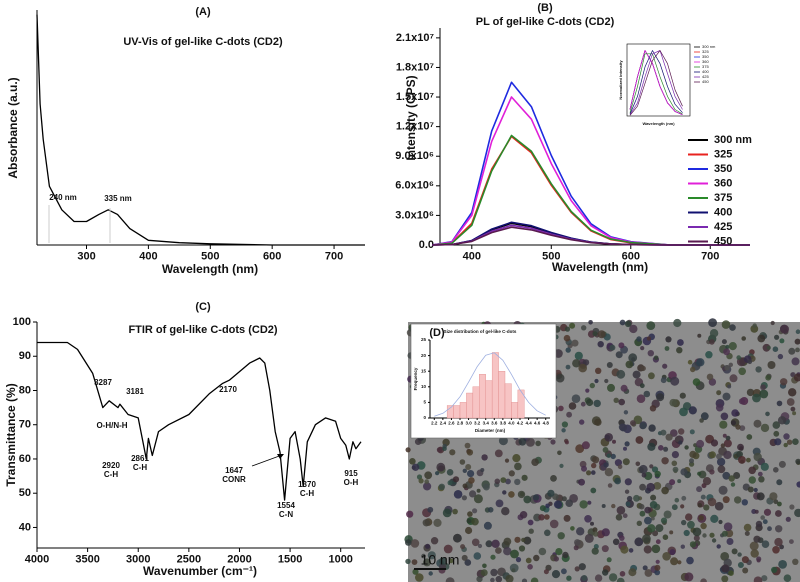 The width and height of the screenshot is (800, 582). What do you see at coordinates (437, 333) in the screenshot?
I see `panel-label: (D)` at bounding box center [437, 333].